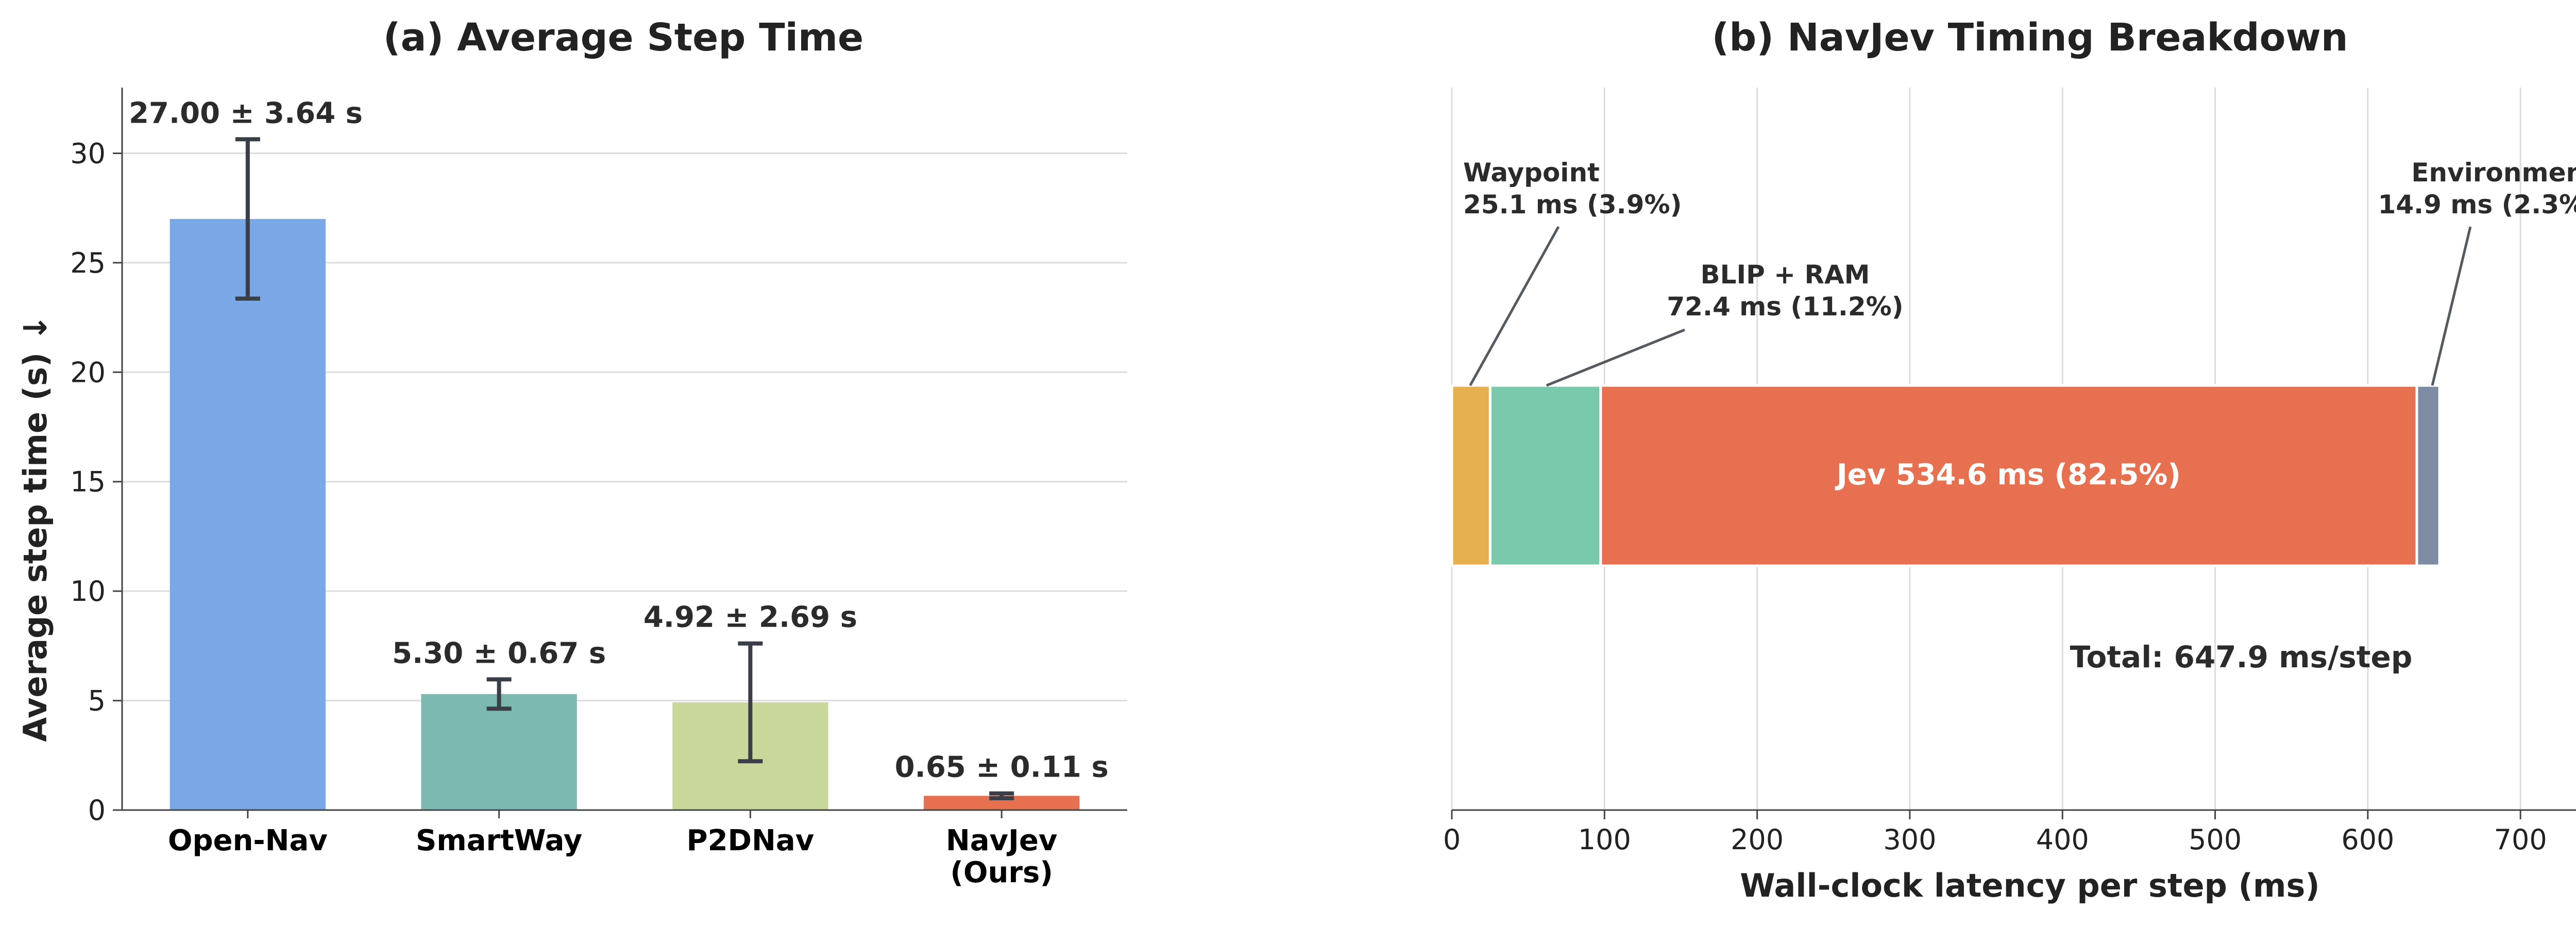 The image size is (2576, 926). Describe the element at coordinates (499, 752) in the screenshot. I see `bar-smartway` at that location.